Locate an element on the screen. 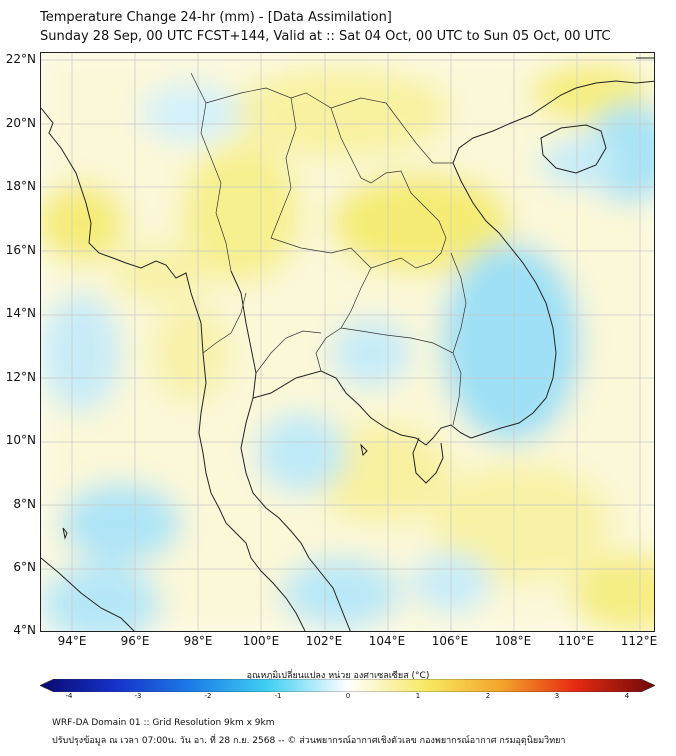 This screenshot has height=756, width=676. lat-label: 12°N is located at coordinates (20, 377).